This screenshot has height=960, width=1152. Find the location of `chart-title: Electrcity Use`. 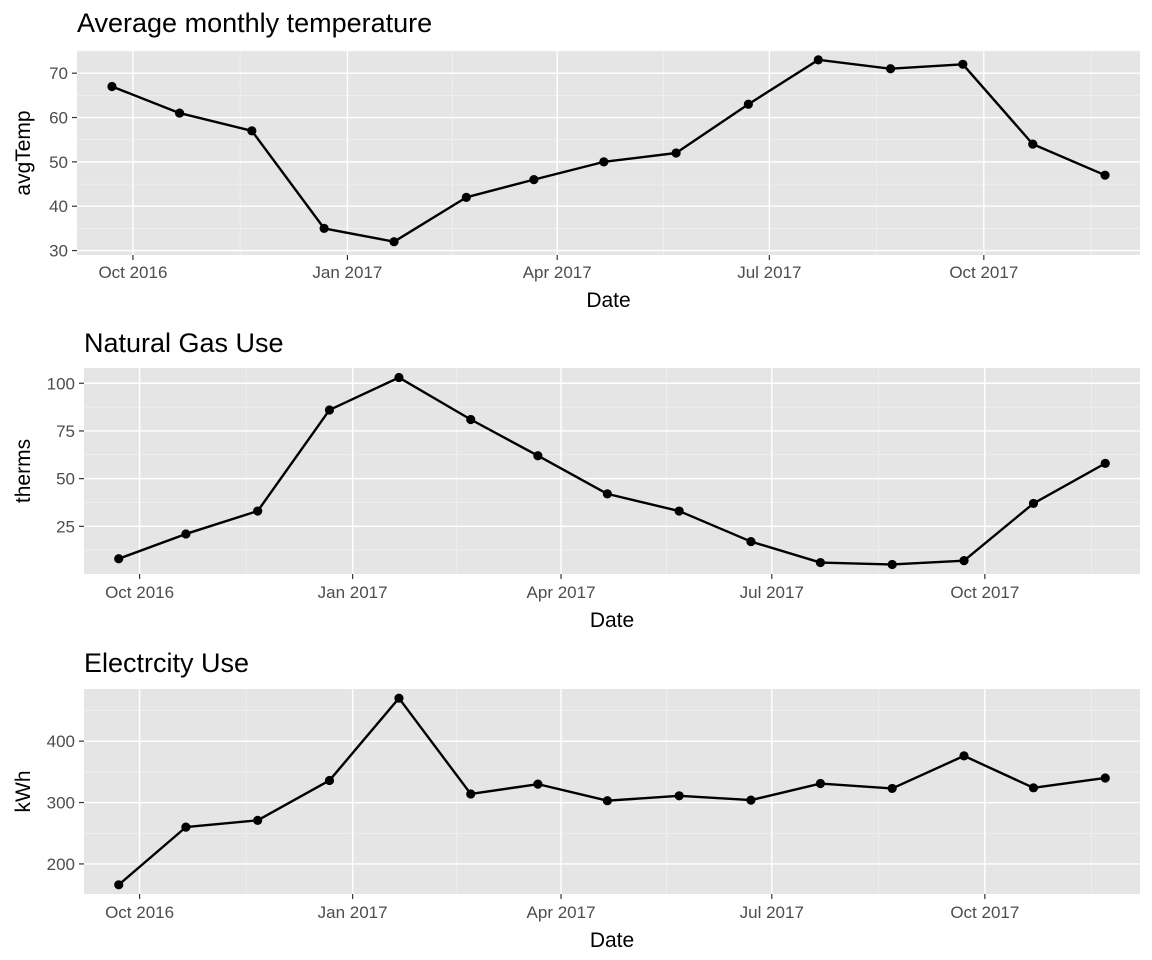

chart-title: Electrcity Use is located at coordinates (166, 663).